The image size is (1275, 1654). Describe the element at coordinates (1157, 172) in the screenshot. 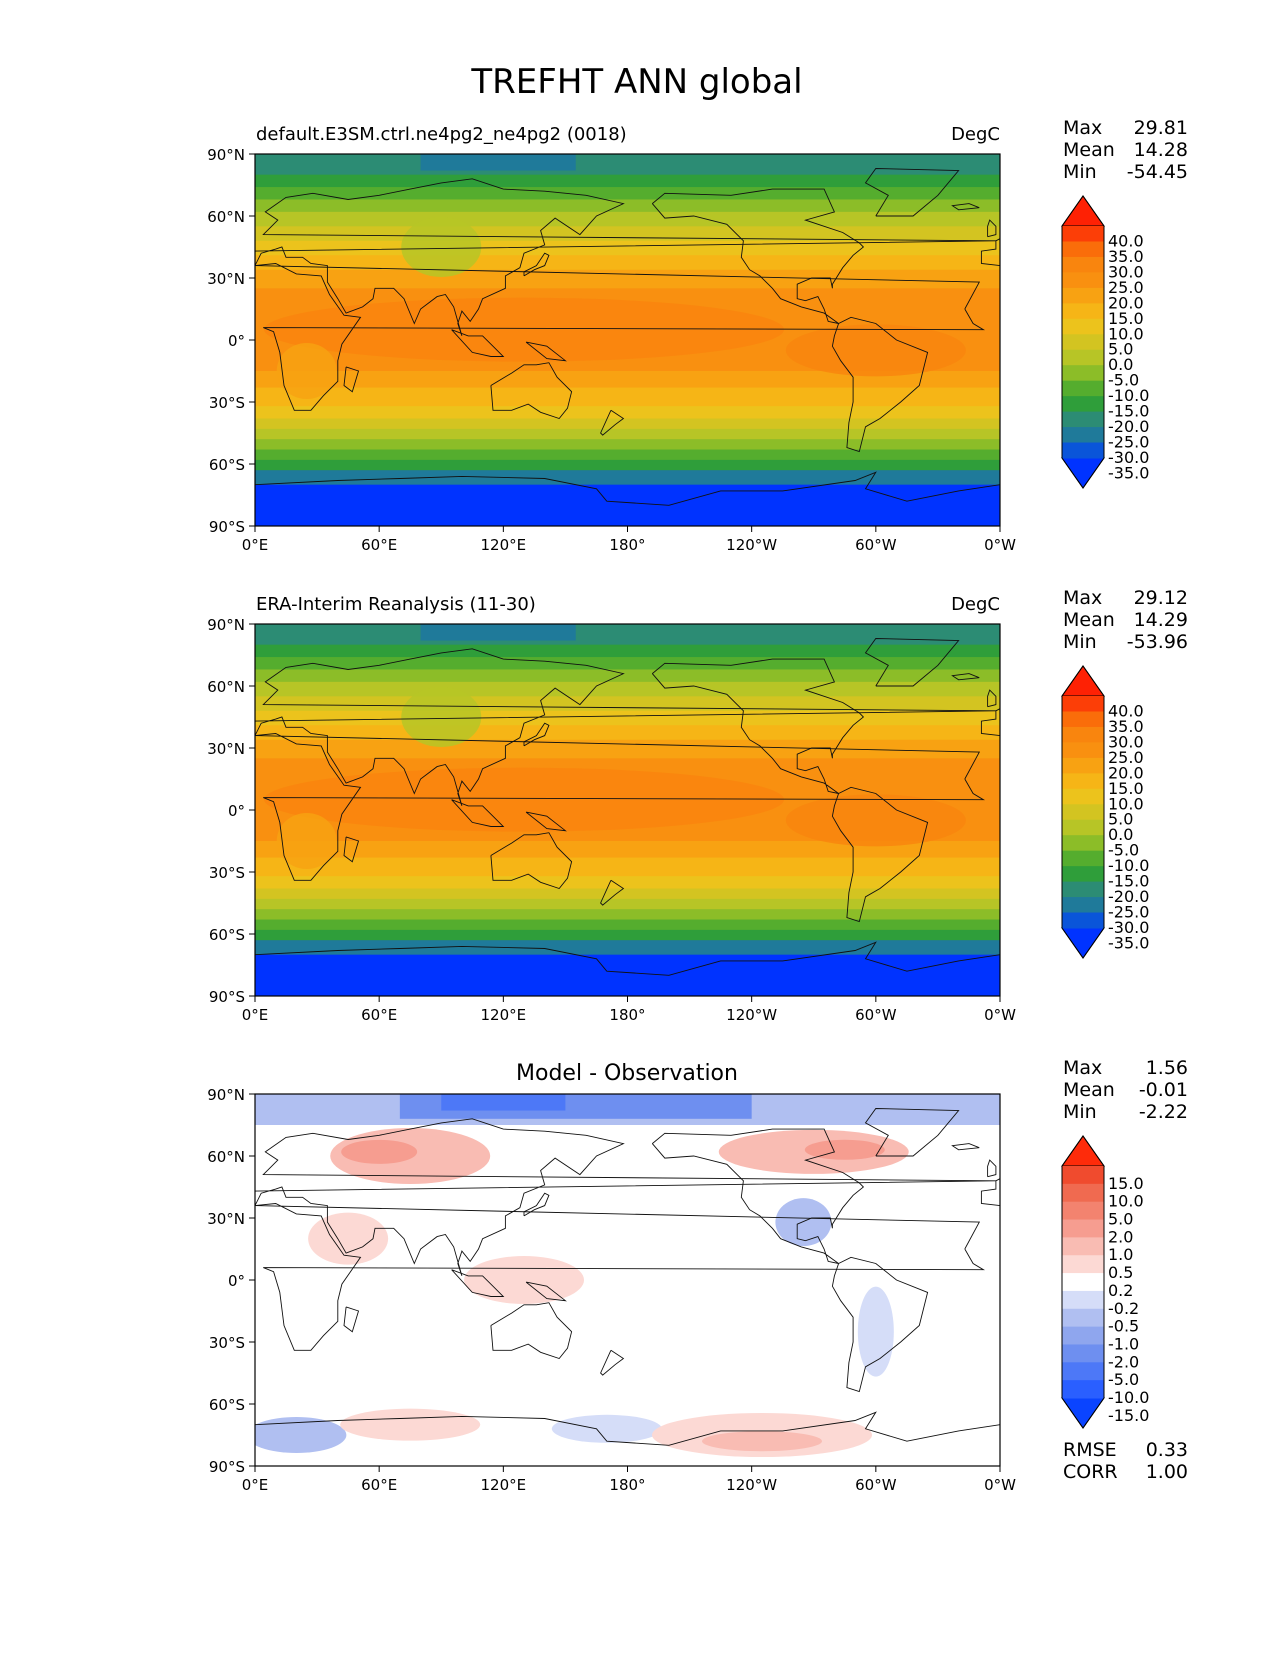

I see `stat-value: -54.45` at that location.